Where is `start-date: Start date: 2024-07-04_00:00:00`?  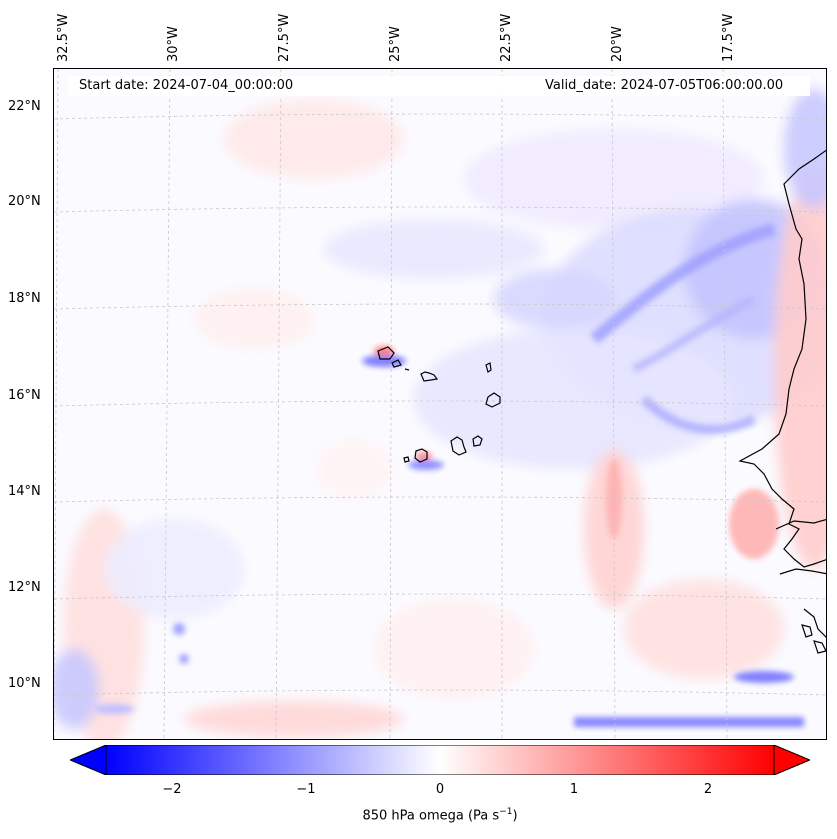 start-date: Start date: 2024-07-04_00:00:00 is located at coordinates (186, 85).